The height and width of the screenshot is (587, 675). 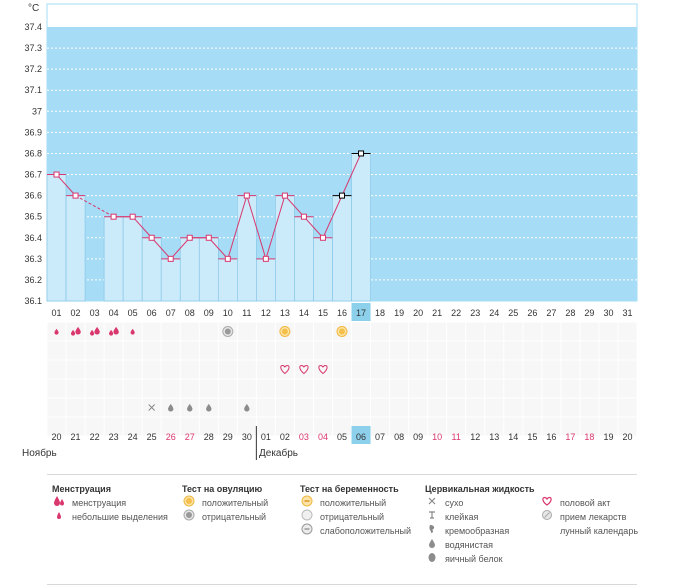 What do you see at coordinates (352, 517) in the screenshot?
I see `legend-label: отрицательный` at bounding box center [352, 517].